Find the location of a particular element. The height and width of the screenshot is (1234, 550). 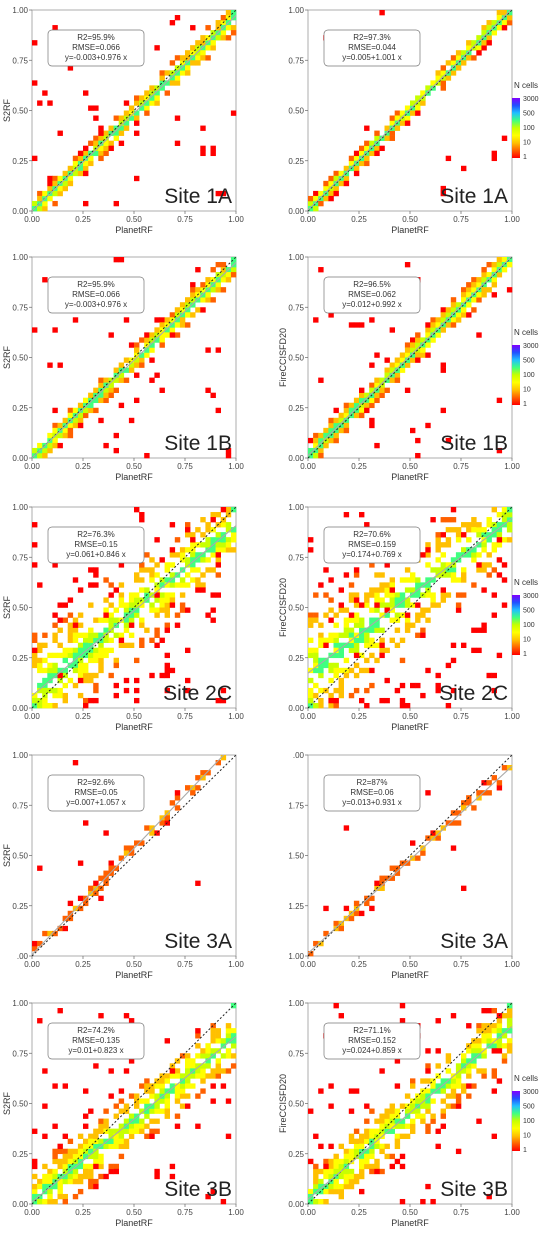

legend-label: 100 is located at coordinates (529, 128).